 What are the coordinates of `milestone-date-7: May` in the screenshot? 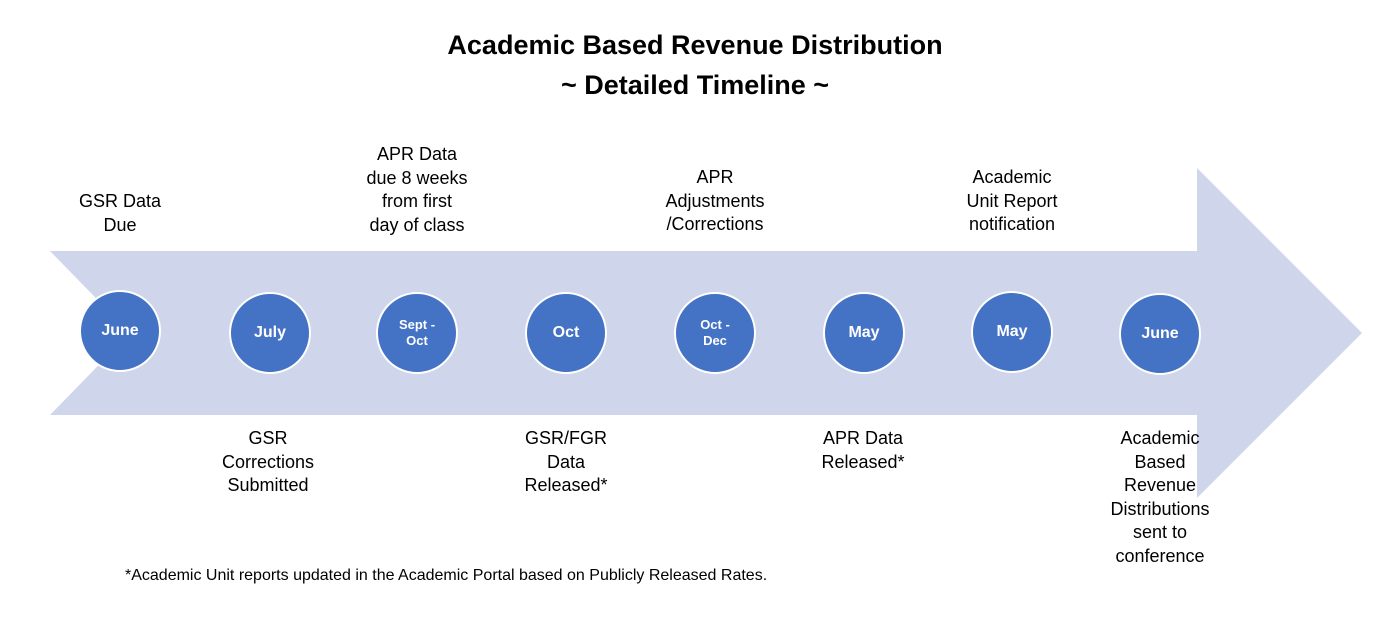 It's located at (1012, 332).